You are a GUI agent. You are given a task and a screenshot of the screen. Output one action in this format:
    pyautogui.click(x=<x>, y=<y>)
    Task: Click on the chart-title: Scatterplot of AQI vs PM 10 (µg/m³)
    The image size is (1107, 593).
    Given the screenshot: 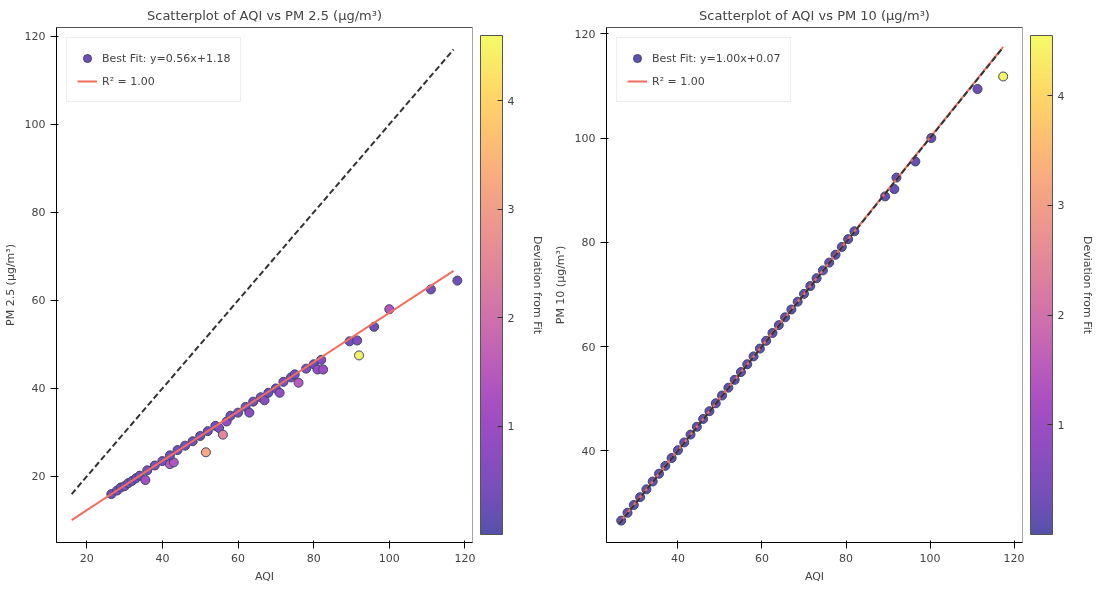 What is the action you would take?
    pyautogui.click(x=814, y=15)
    